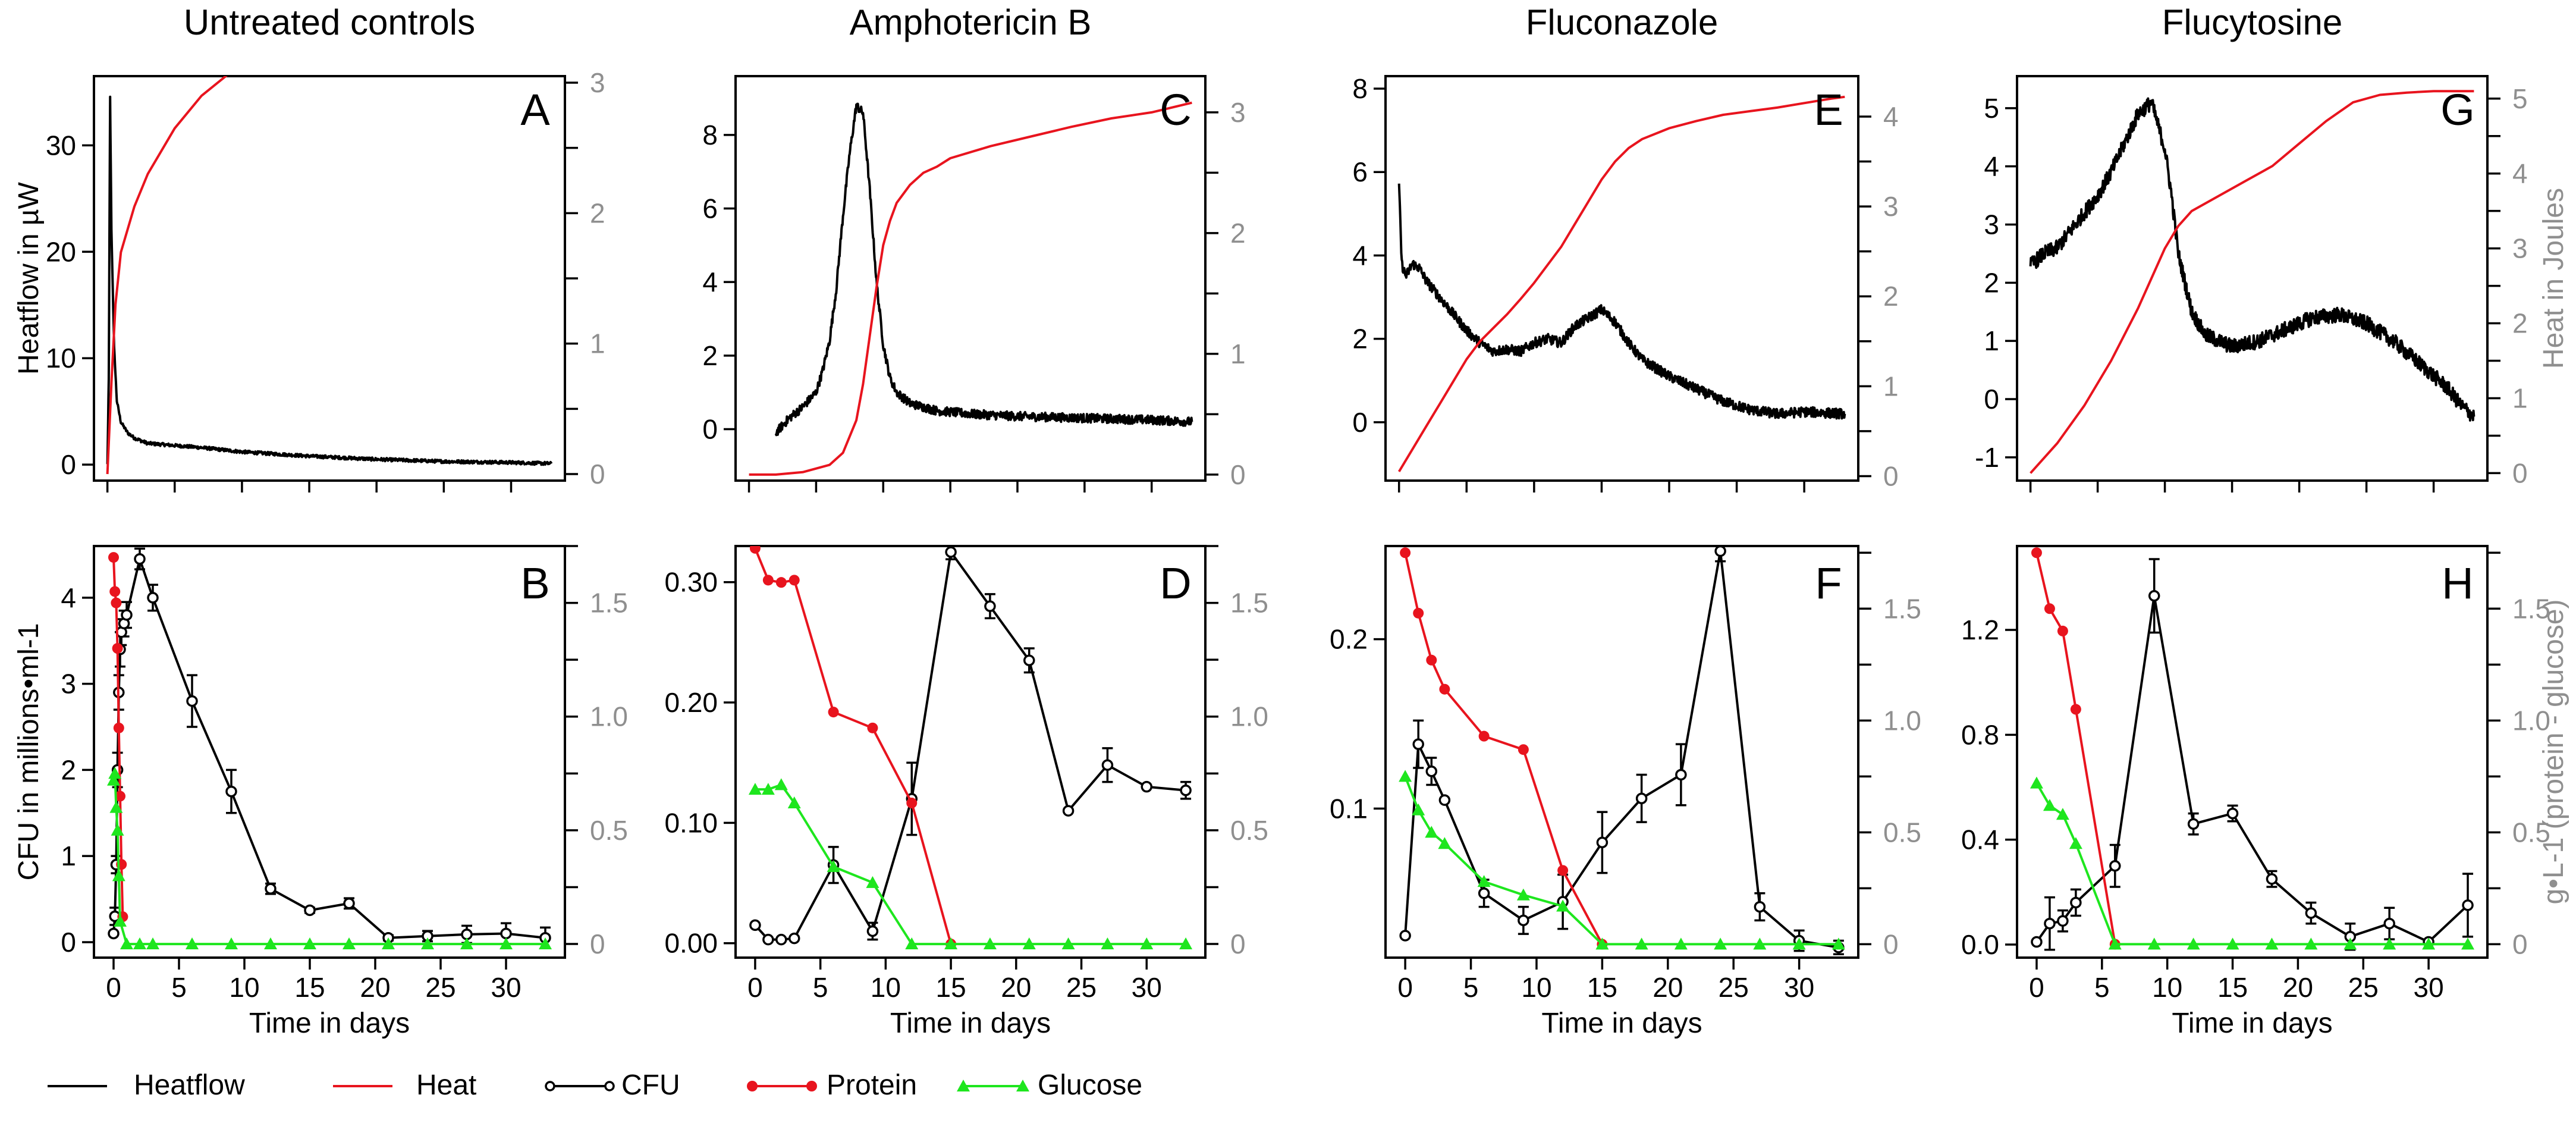  I want to click on y-tick-label: 2, so click(68, 770).